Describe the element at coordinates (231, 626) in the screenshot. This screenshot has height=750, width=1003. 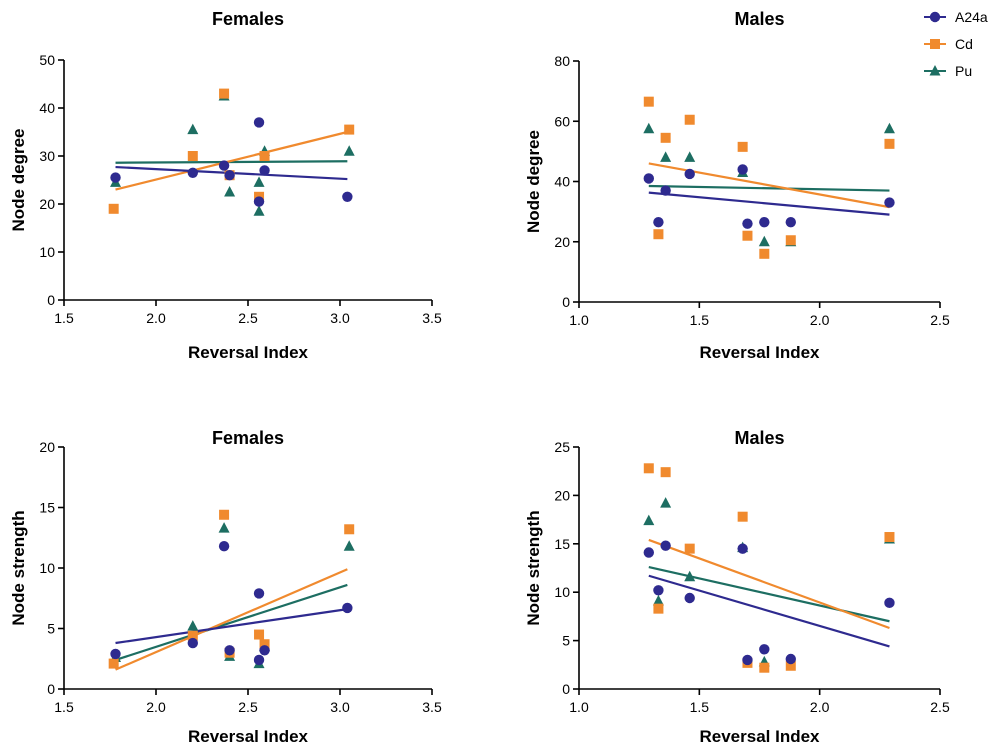
I see `fit-line-a24a` at that location.